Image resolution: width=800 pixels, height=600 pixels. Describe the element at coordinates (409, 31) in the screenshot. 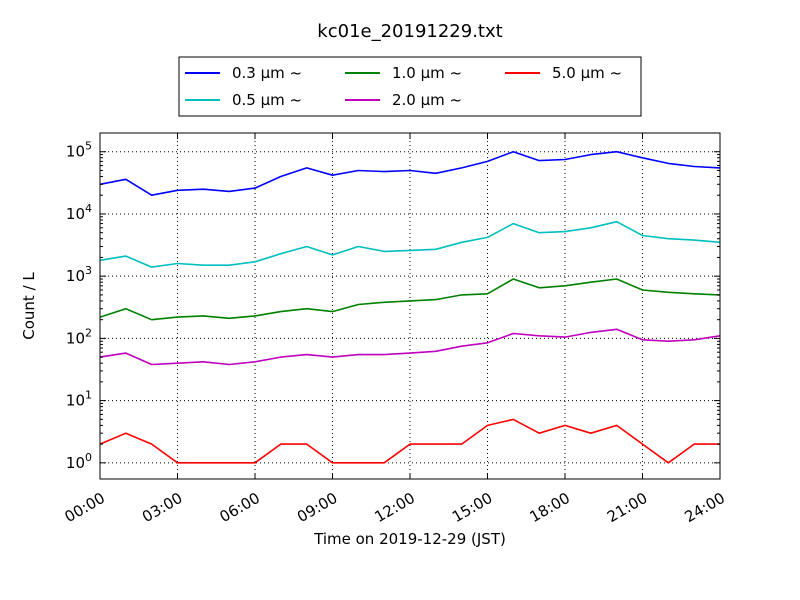

I see `chart-title: kc01e_20191229.txt` at that location.